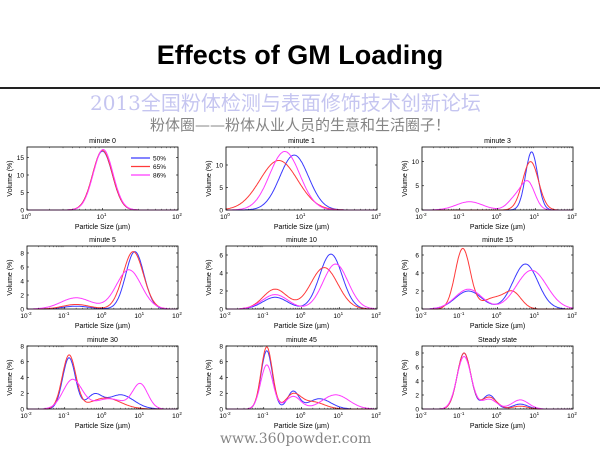 This screenshot has width=600, height=450. Describe the element at coordinates (21, 158) in the screenshot. I see `y-tick-label: 15` at that location.